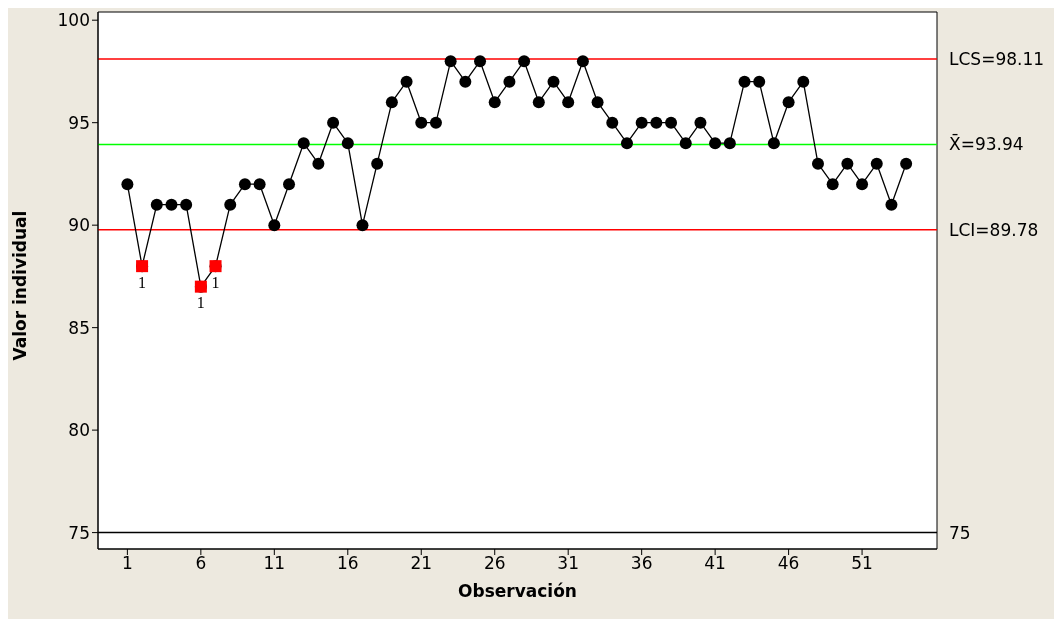 The image size is (1062, 627). Describe the element at coordinates (274, 563) in the screenshot. I see `x-tick-label: 11` at that location.